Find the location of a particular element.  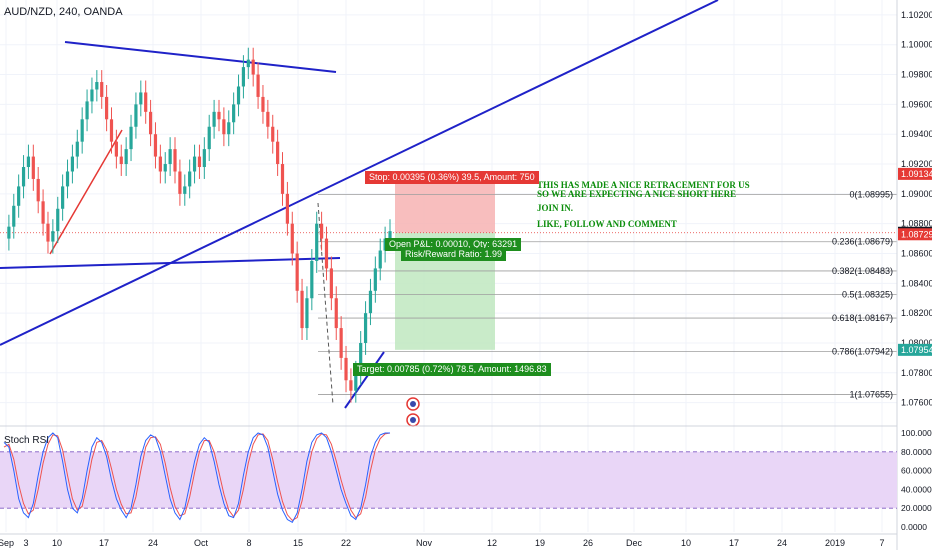

price-badge-label: 1.08729 is located at coordinates (916, 234).